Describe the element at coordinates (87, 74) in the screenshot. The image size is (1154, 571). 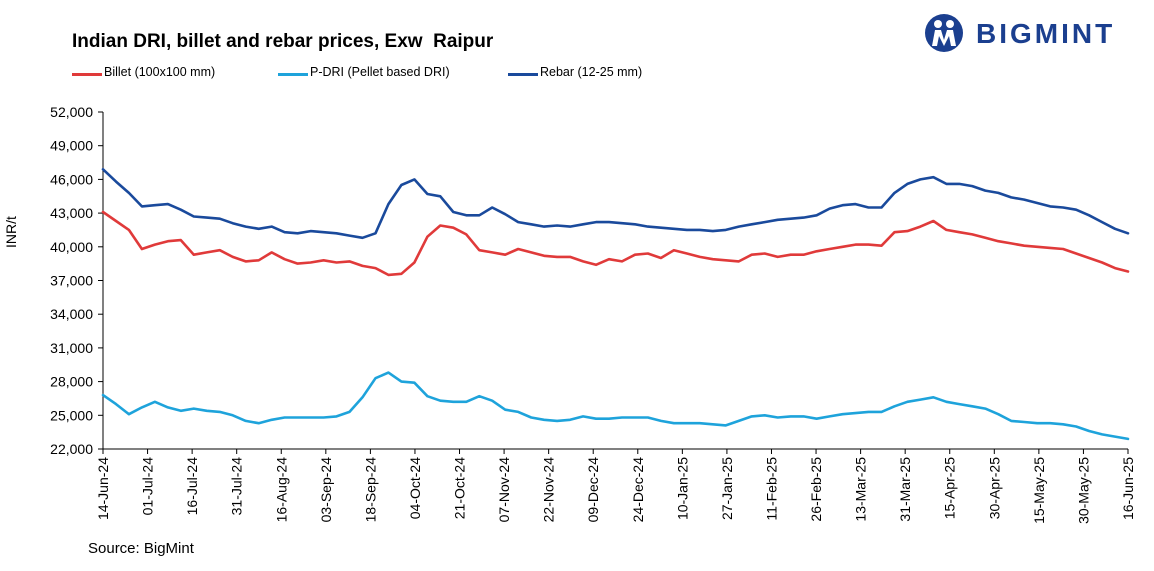
I see `legend-swatch-billet` at that location.